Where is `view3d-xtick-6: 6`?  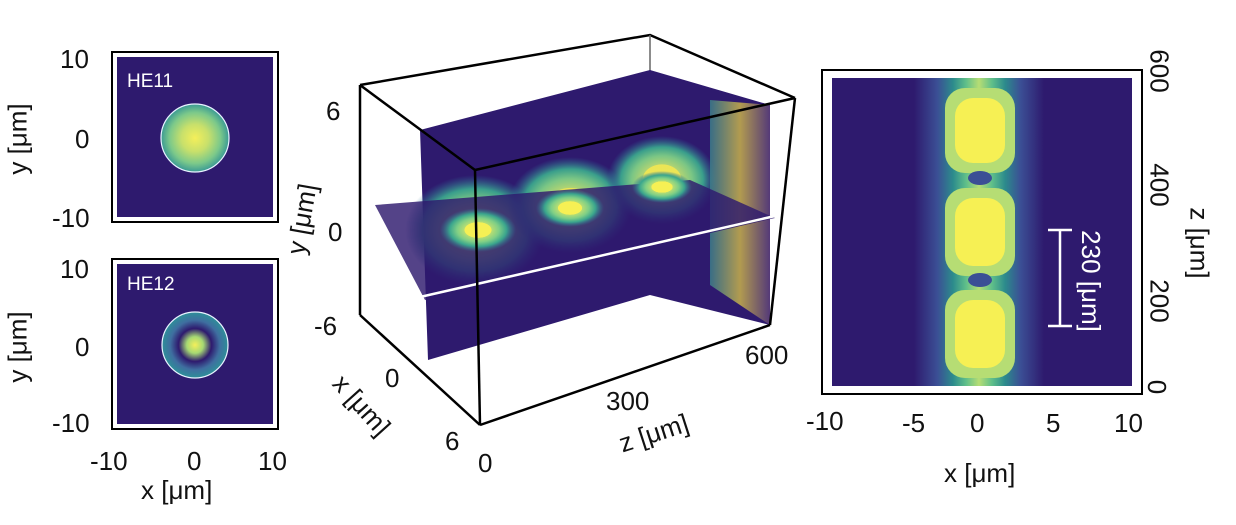
view3d-xtick-6: 6 is located at coordinates (452, 441).